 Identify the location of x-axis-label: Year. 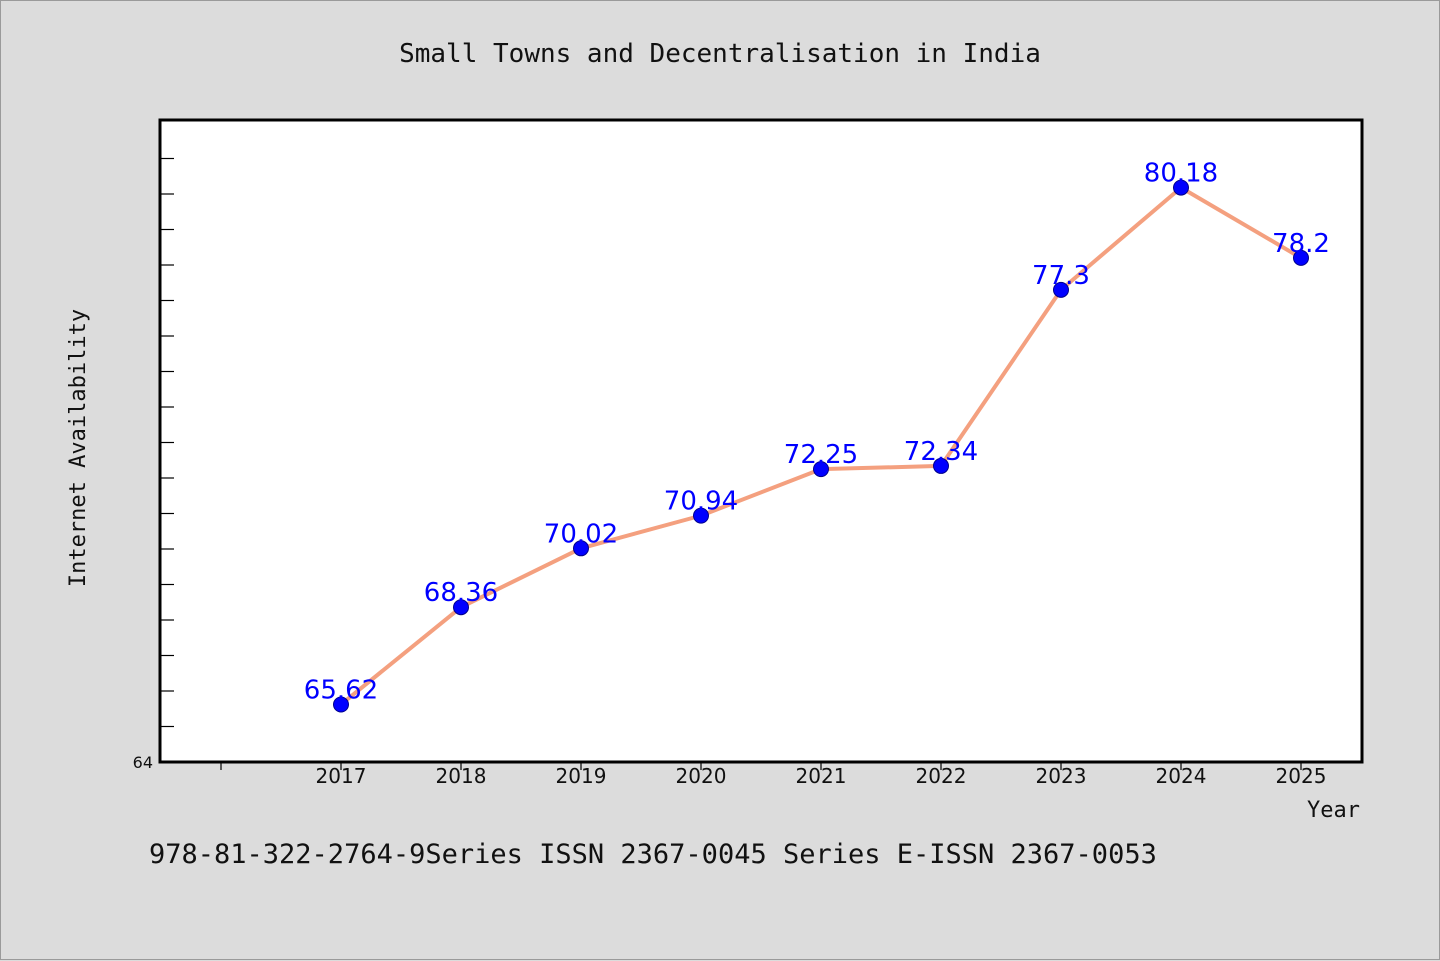
(1333, 810).